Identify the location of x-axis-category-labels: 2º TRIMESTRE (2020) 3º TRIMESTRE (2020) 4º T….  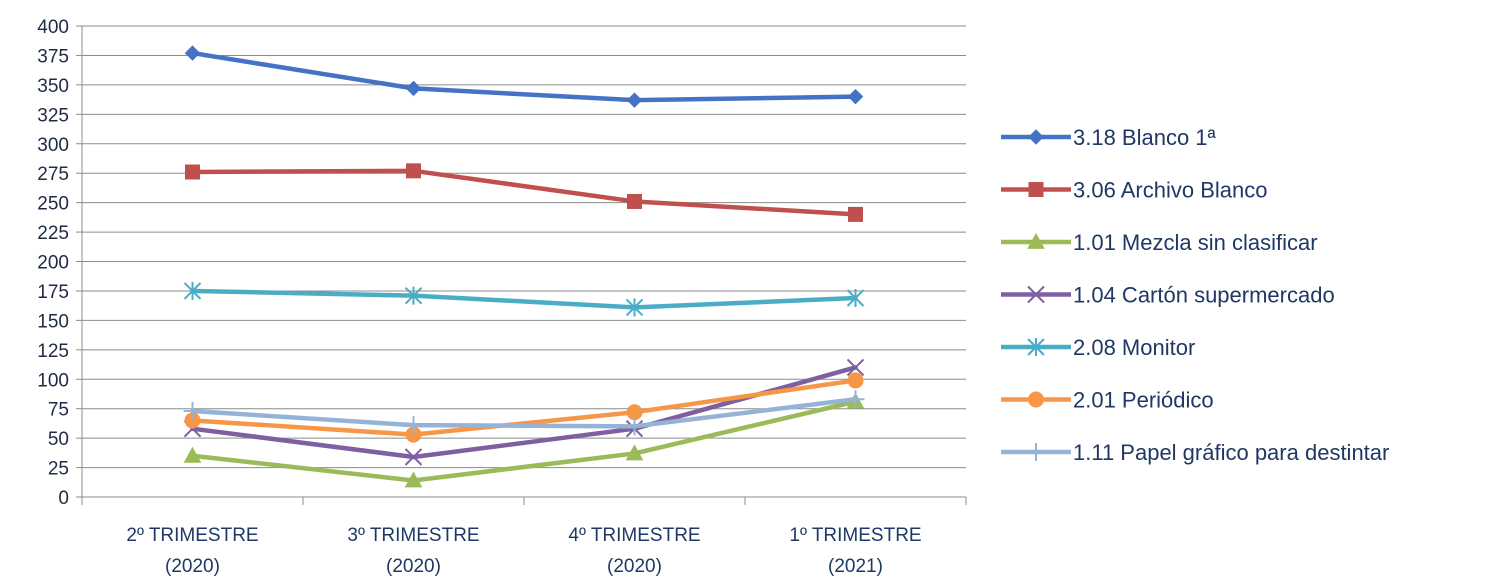
(523, 551).